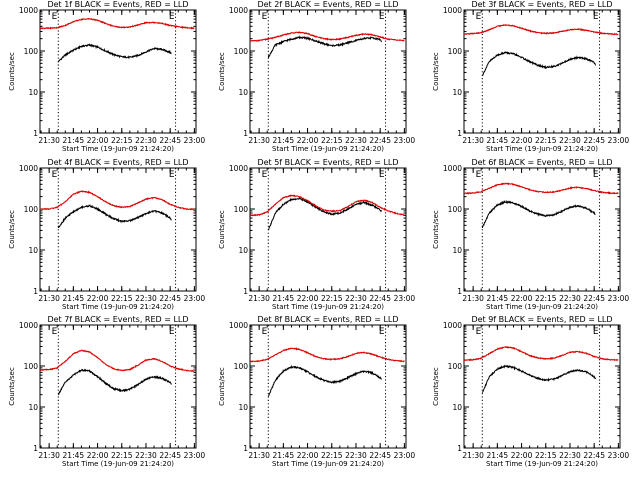 The height and width of the screenshot is (480, 640). I want to click on panel-title: Det 9f BLACK = Events, RED = LLD, so click(541, 319).